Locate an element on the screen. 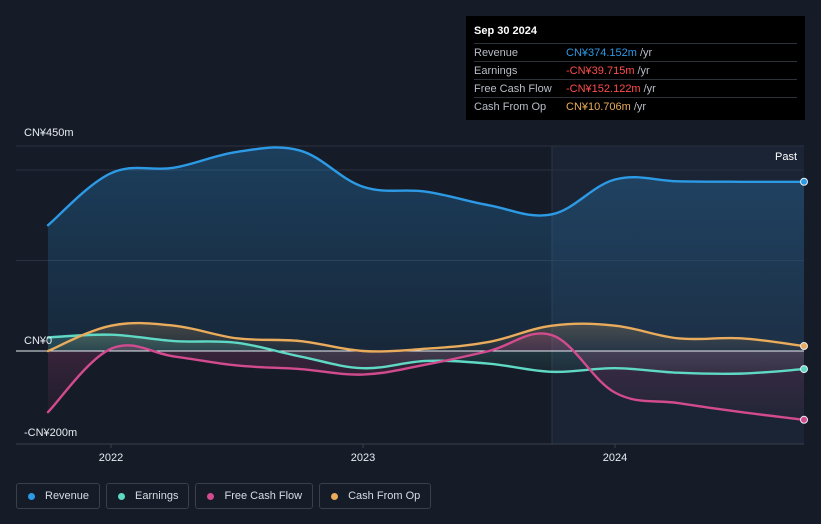 The height and width of the screenshot is (524, 821). x-tick-label: 2024 is located at coordinates (615, 458).